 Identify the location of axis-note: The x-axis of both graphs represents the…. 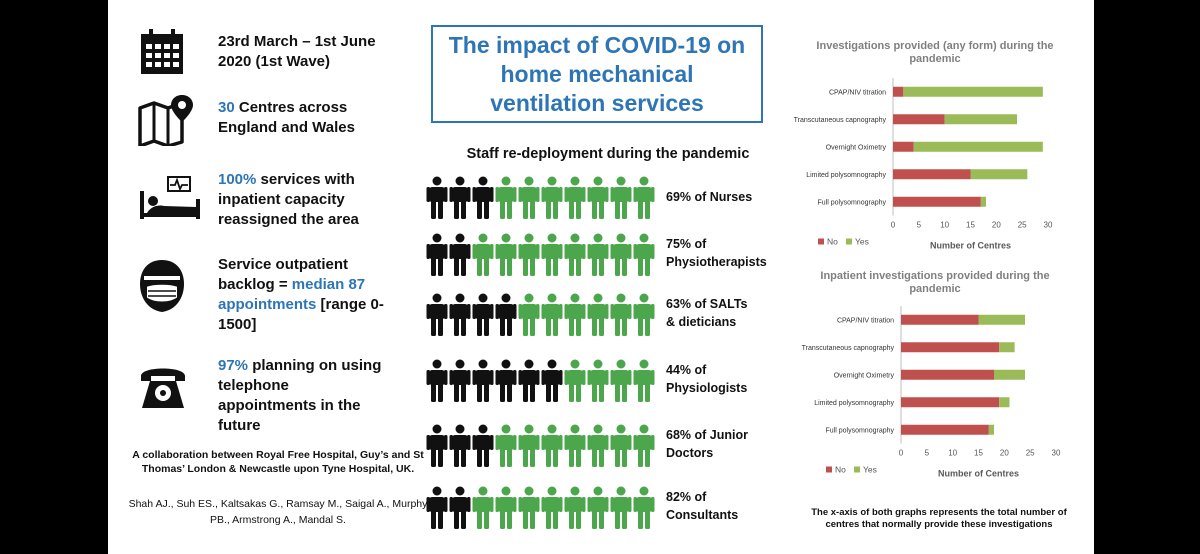
(939, 518).